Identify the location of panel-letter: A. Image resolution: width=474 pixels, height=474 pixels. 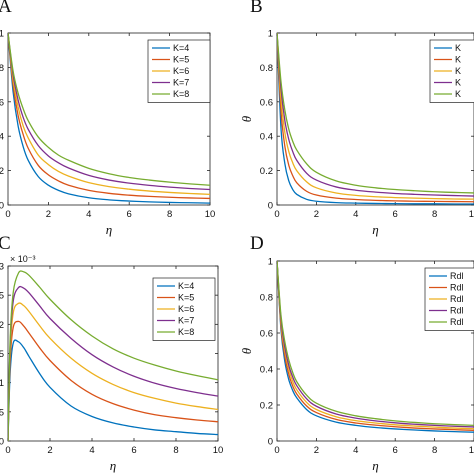
(6, 8).